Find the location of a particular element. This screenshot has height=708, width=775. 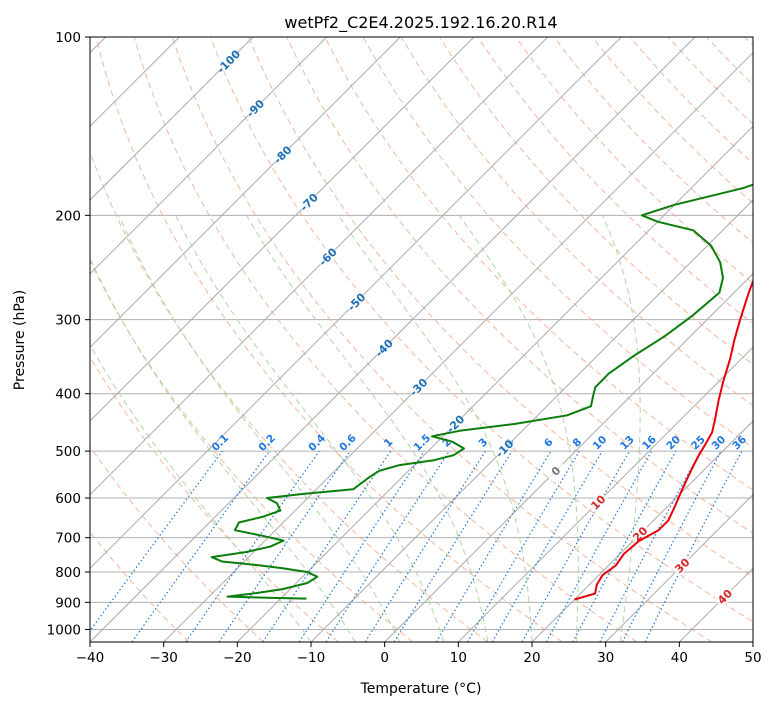

x-tick-label: −10 is located at coordinates (311, 658).